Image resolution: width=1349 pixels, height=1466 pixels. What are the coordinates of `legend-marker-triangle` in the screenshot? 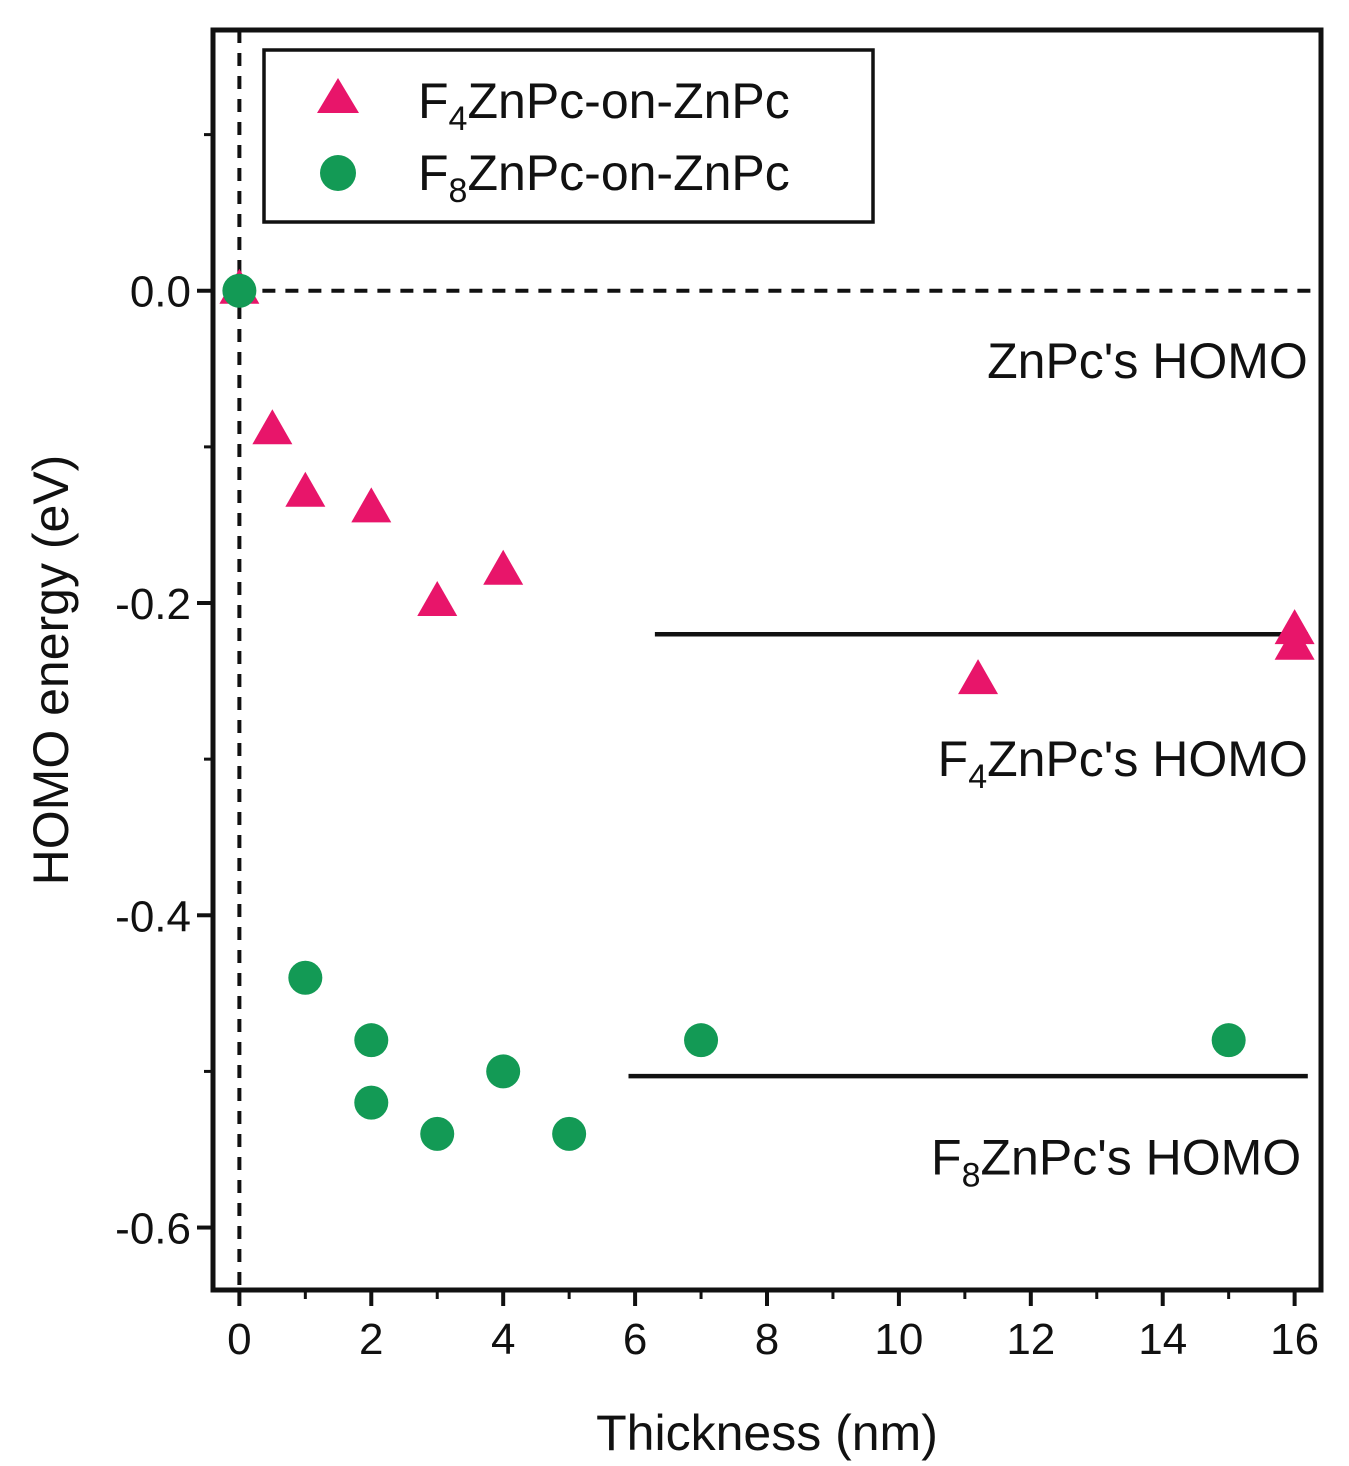 It's located at (338, 95).